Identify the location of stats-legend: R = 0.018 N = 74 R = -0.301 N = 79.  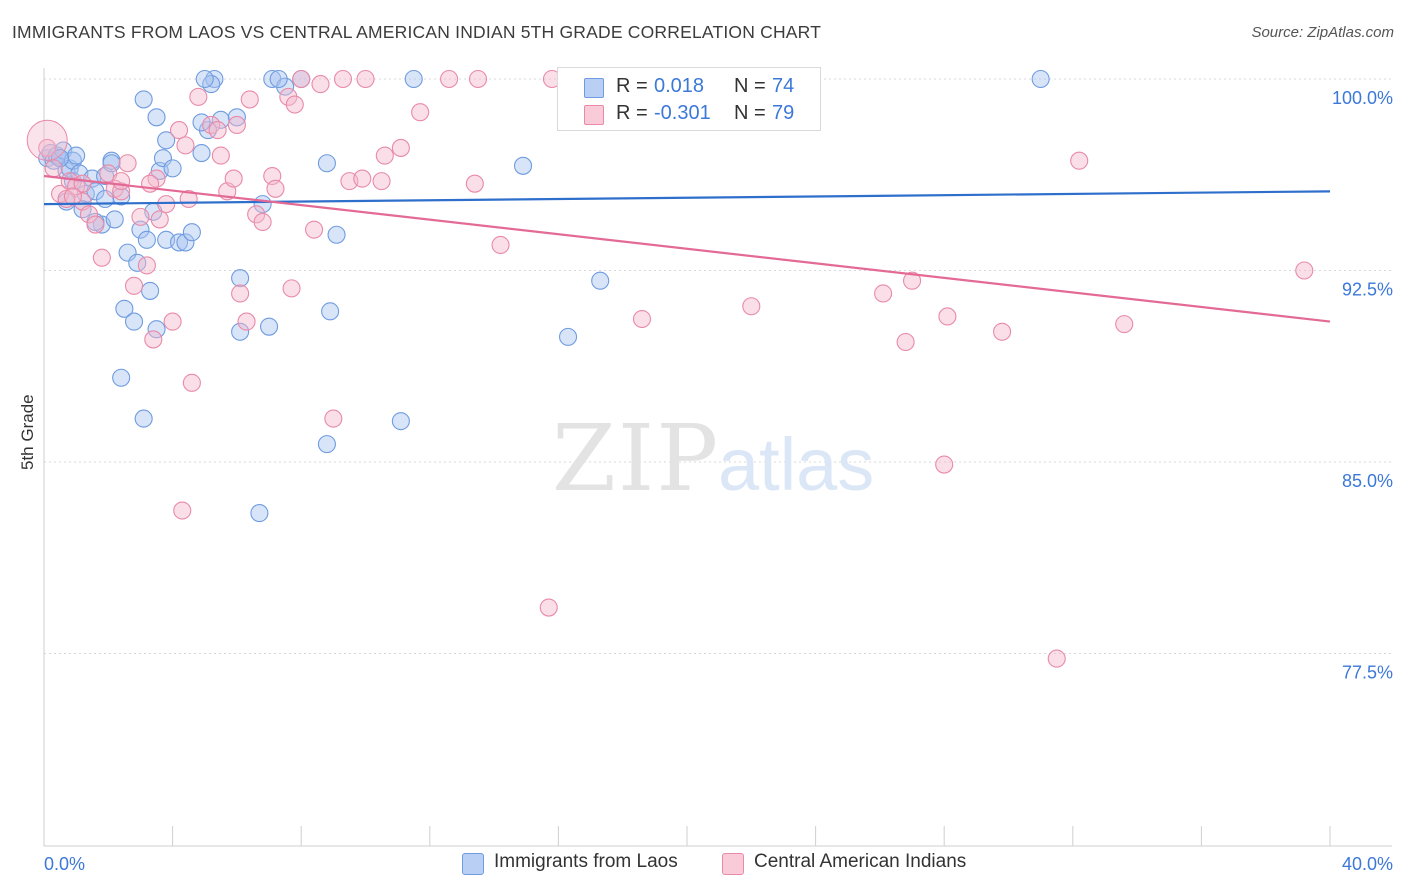
(689, 99).